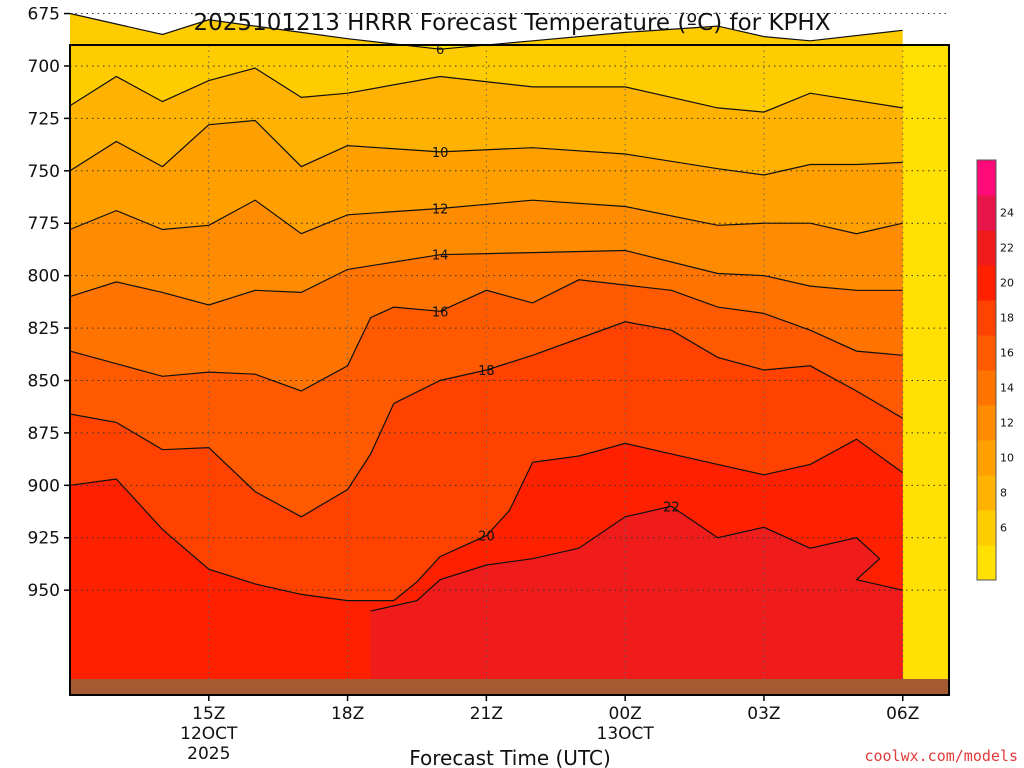 This screenshot has width=1024, height=768. I want to click on isotherm-label-18: 18, so click(486, 371).